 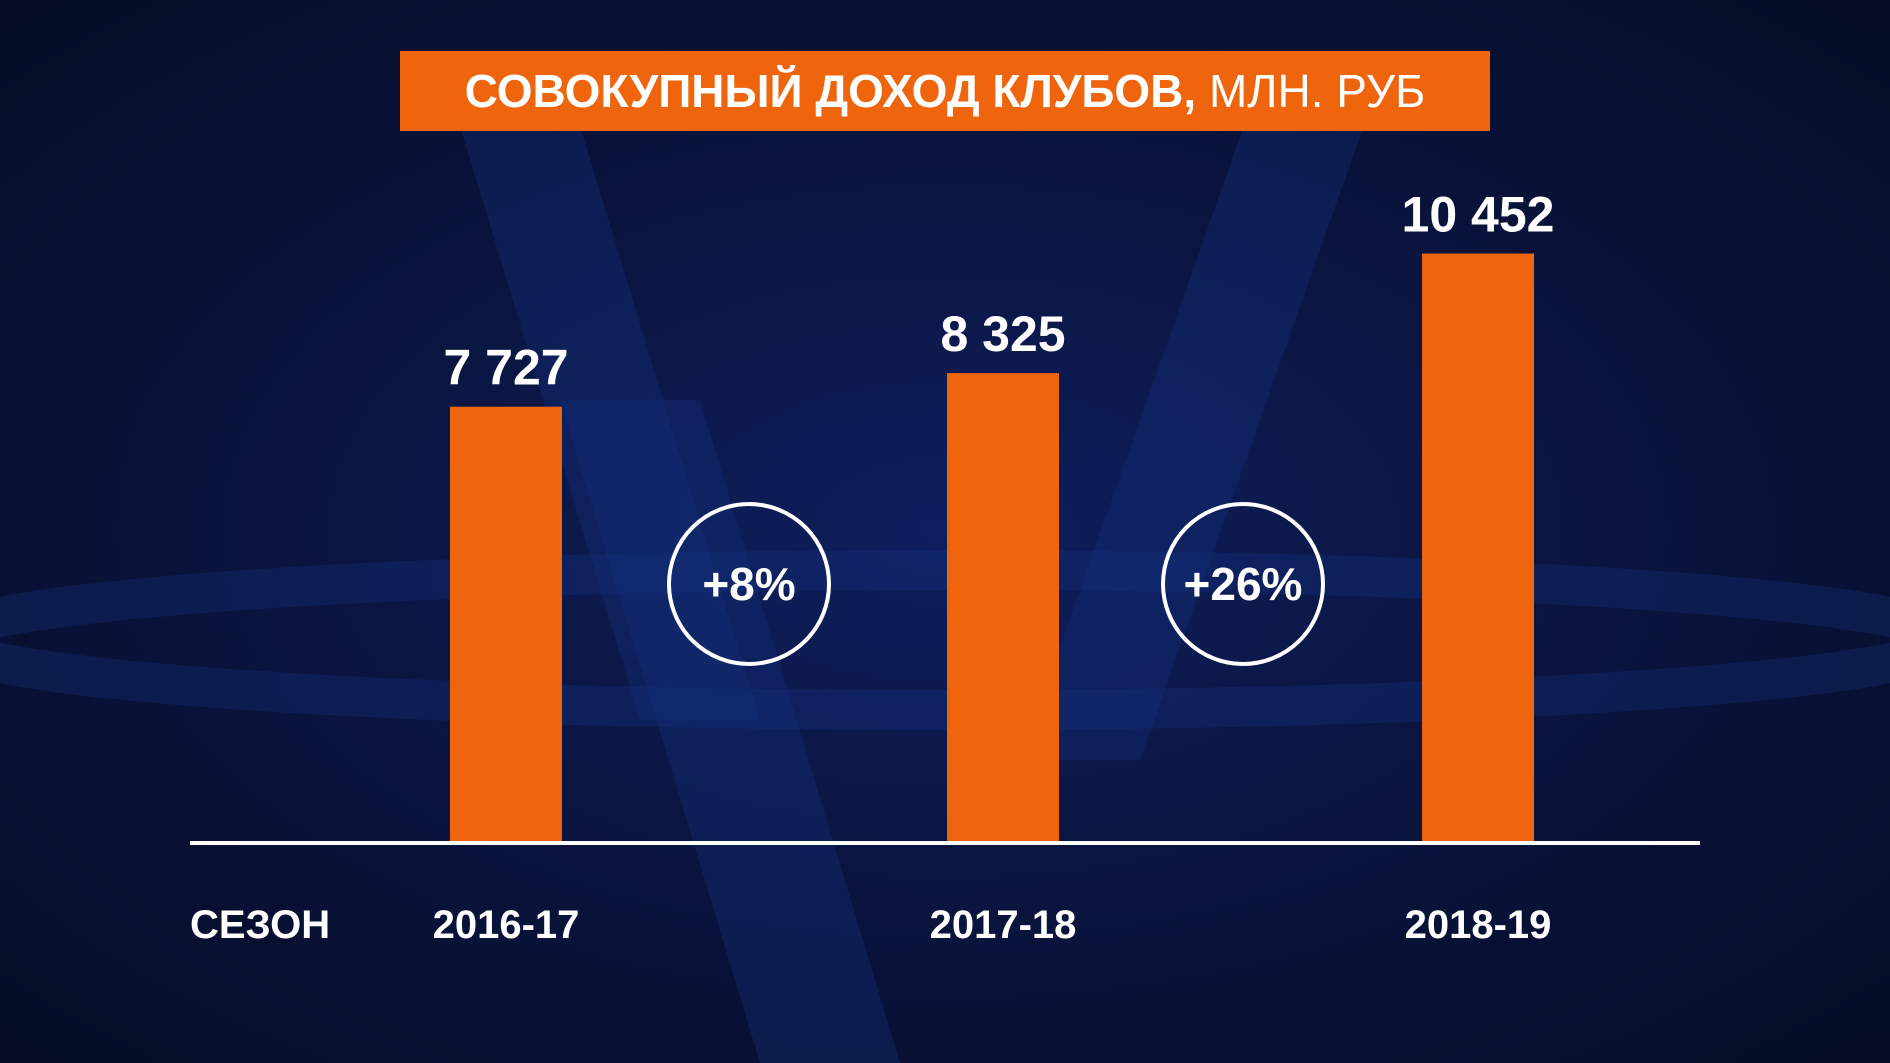 I want to click on value-label-2016-17: 7 727, so click(x=505, y=368).